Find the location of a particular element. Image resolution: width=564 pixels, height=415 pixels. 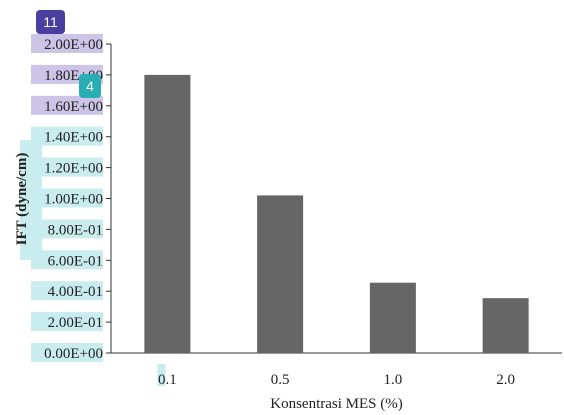

xtick-highlight is located at coordinates (161, 375).